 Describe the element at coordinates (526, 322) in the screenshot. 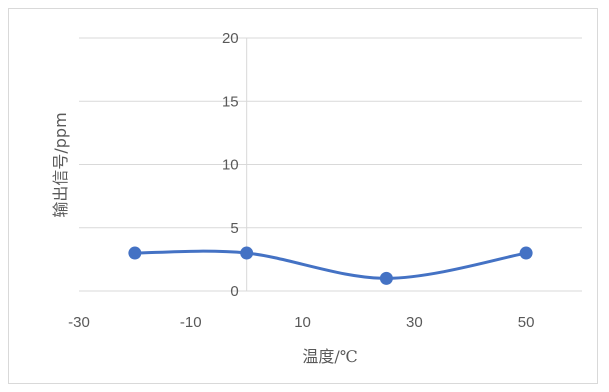

I see `x-tick-label: 50` at that location.